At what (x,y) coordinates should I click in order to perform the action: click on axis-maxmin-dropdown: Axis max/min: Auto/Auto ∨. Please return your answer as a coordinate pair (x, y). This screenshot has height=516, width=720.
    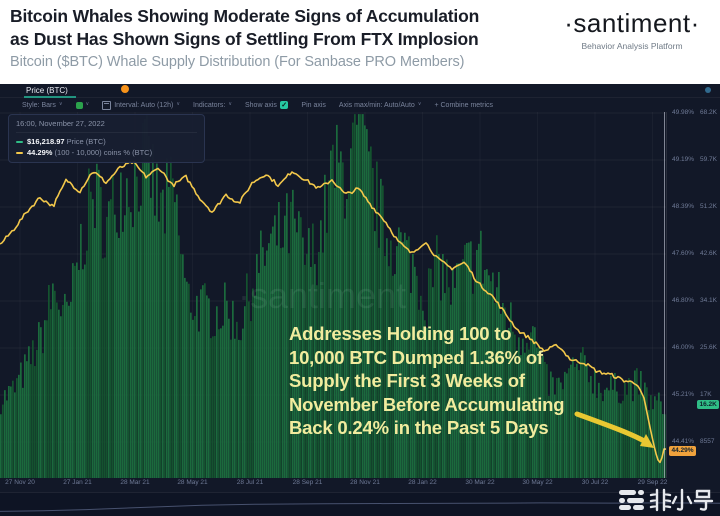
    Looking at the image, I should click on (380, 105).